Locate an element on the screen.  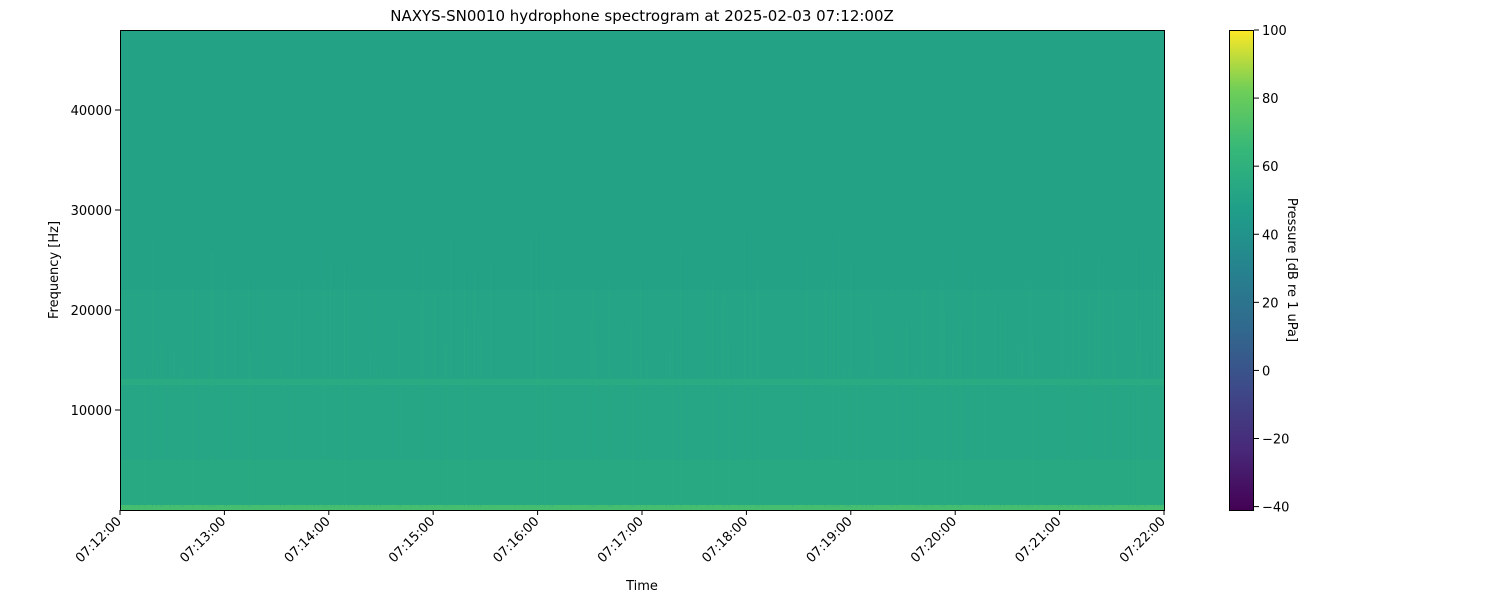
x-tick-label: 07:12:00 is located at coordinates (99, 540).